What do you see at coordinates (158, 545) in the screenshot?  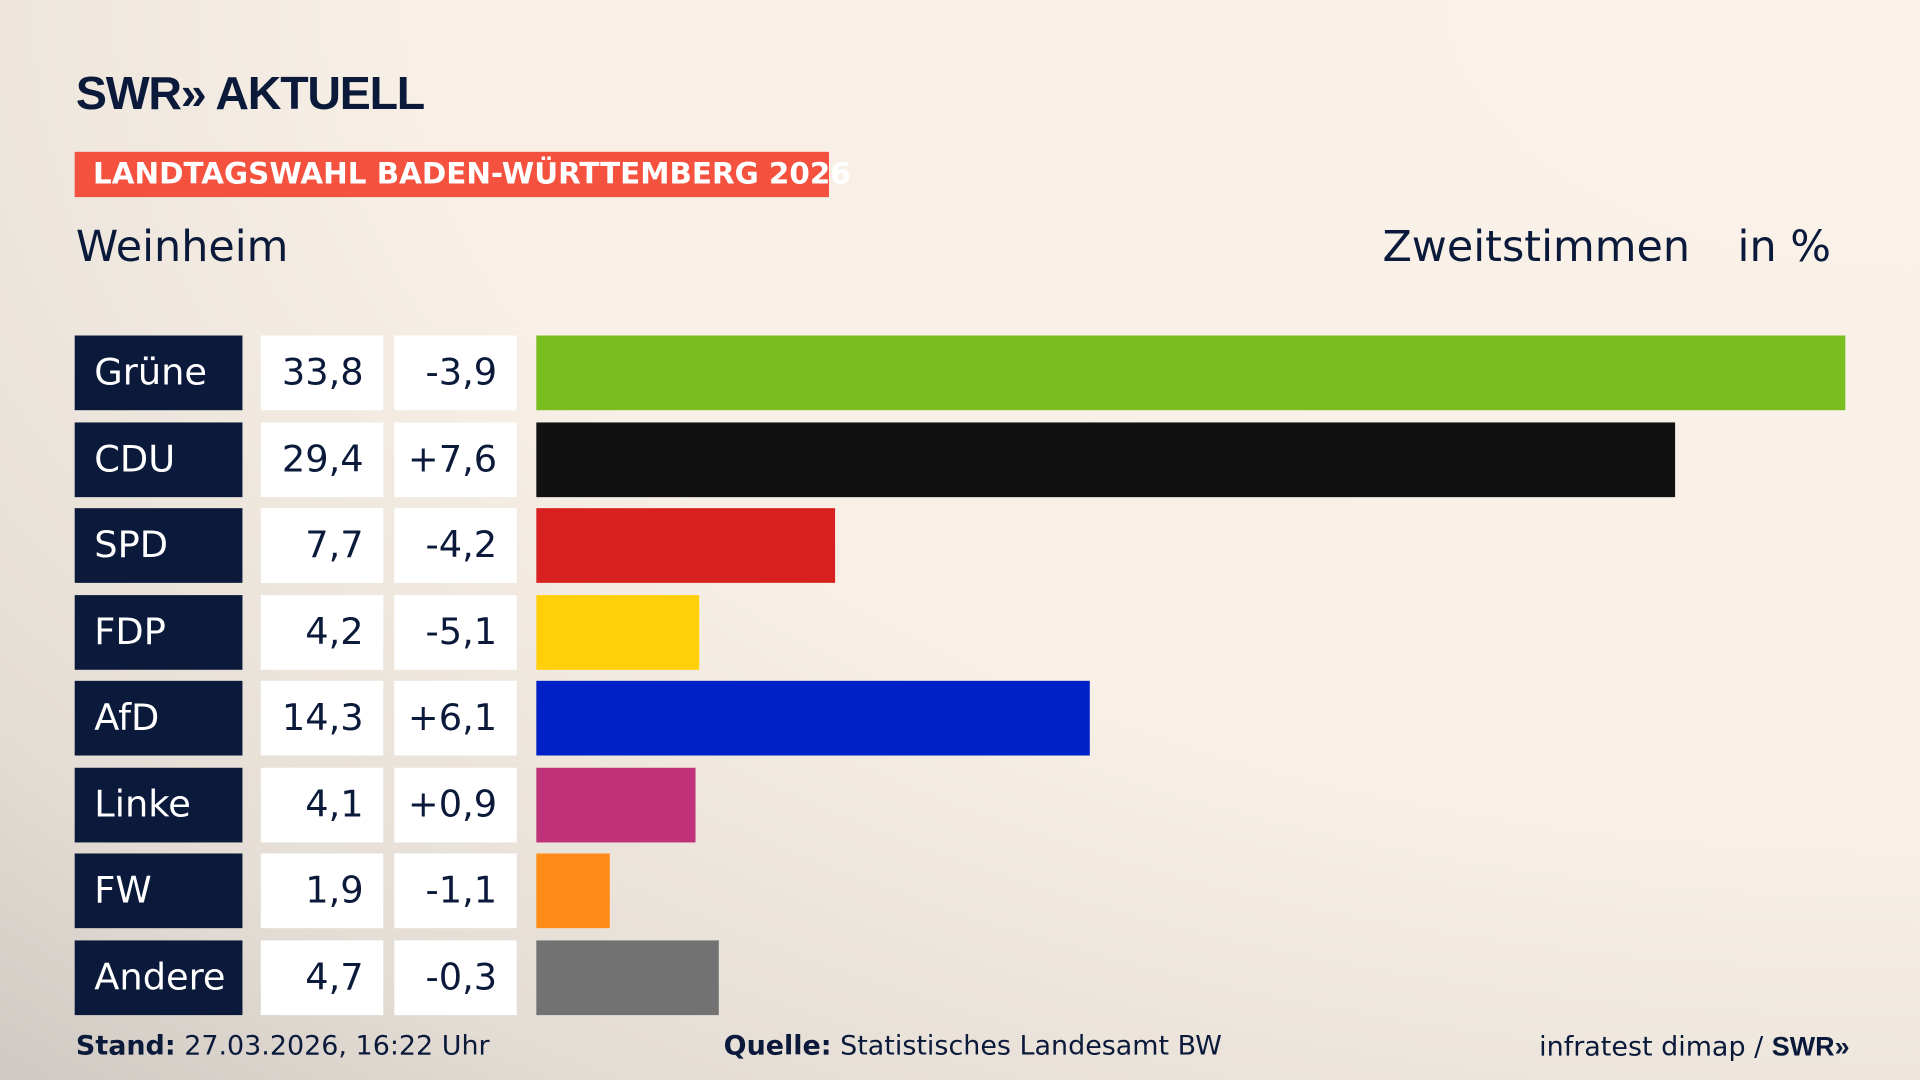 I see `party-label: SPD` at bounding box center [158, 545].